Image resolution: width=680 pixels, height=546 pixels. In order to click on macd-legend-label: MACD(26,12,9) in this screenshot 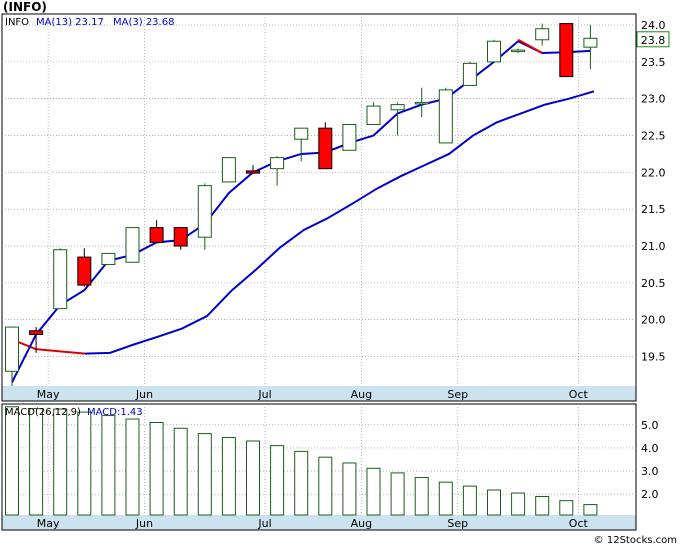, I will do `click(43, 412)`.